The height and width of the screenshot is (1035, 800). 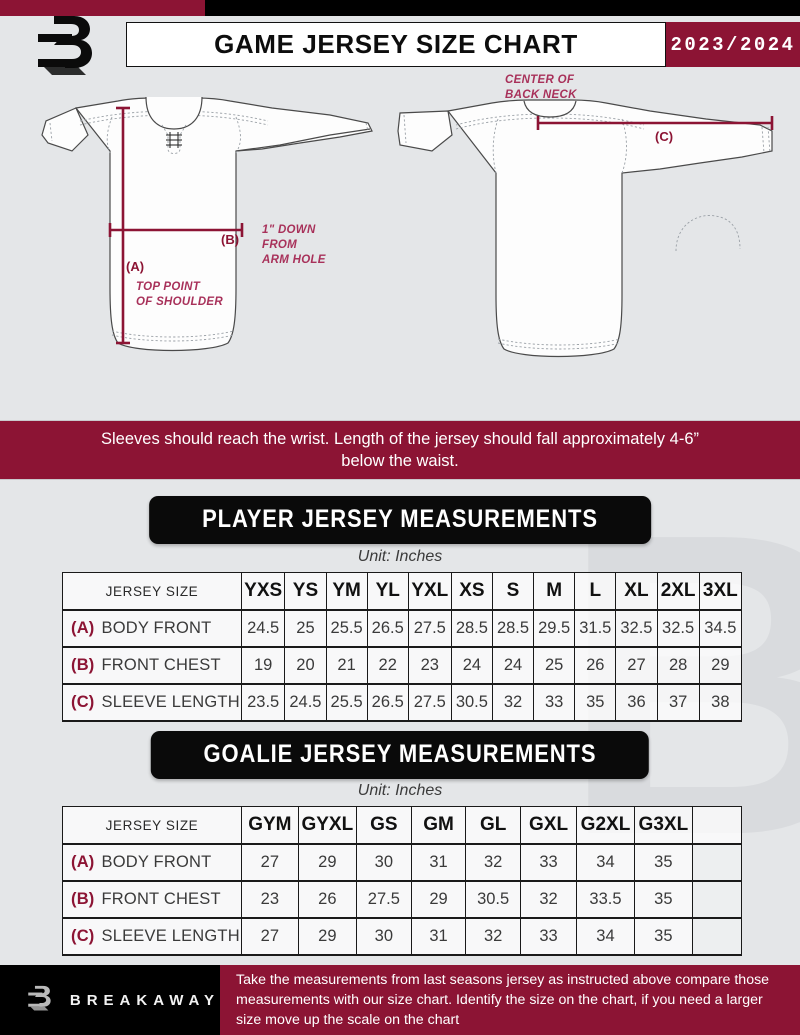 What do you see at coordinates (400, 8) in the screenshot?
I see `top-accent-strip` at bounding box center [400, 8].